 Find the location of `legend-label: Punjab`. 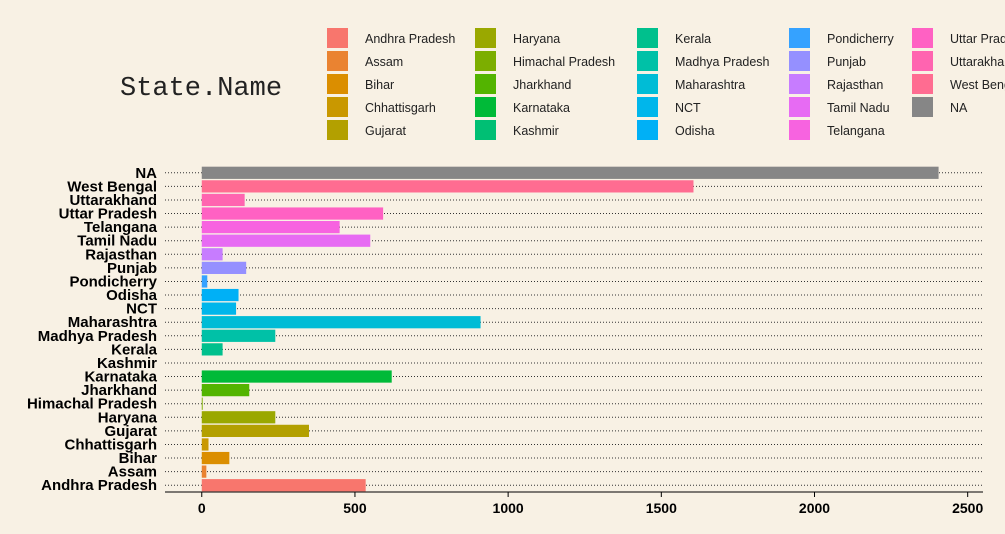

legend-label: Punjab is located at coordinates (846, 62).